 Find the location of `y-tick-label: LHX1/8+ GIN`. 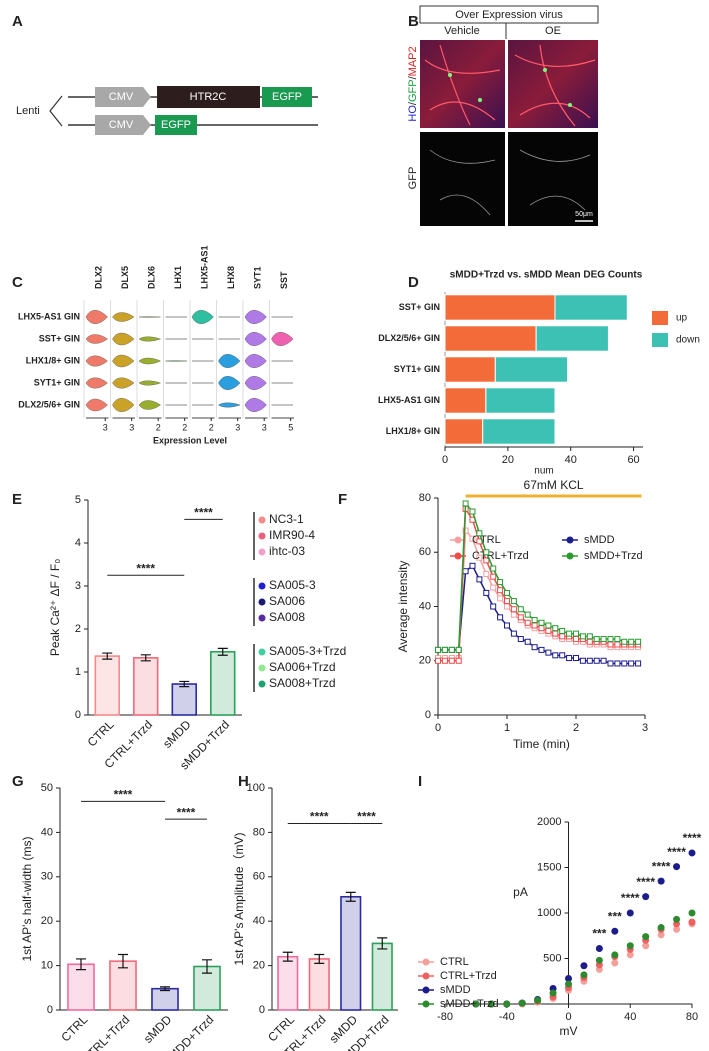

y-tick-label: LHX1/8+ GIN is located at coordinates (413, 431).